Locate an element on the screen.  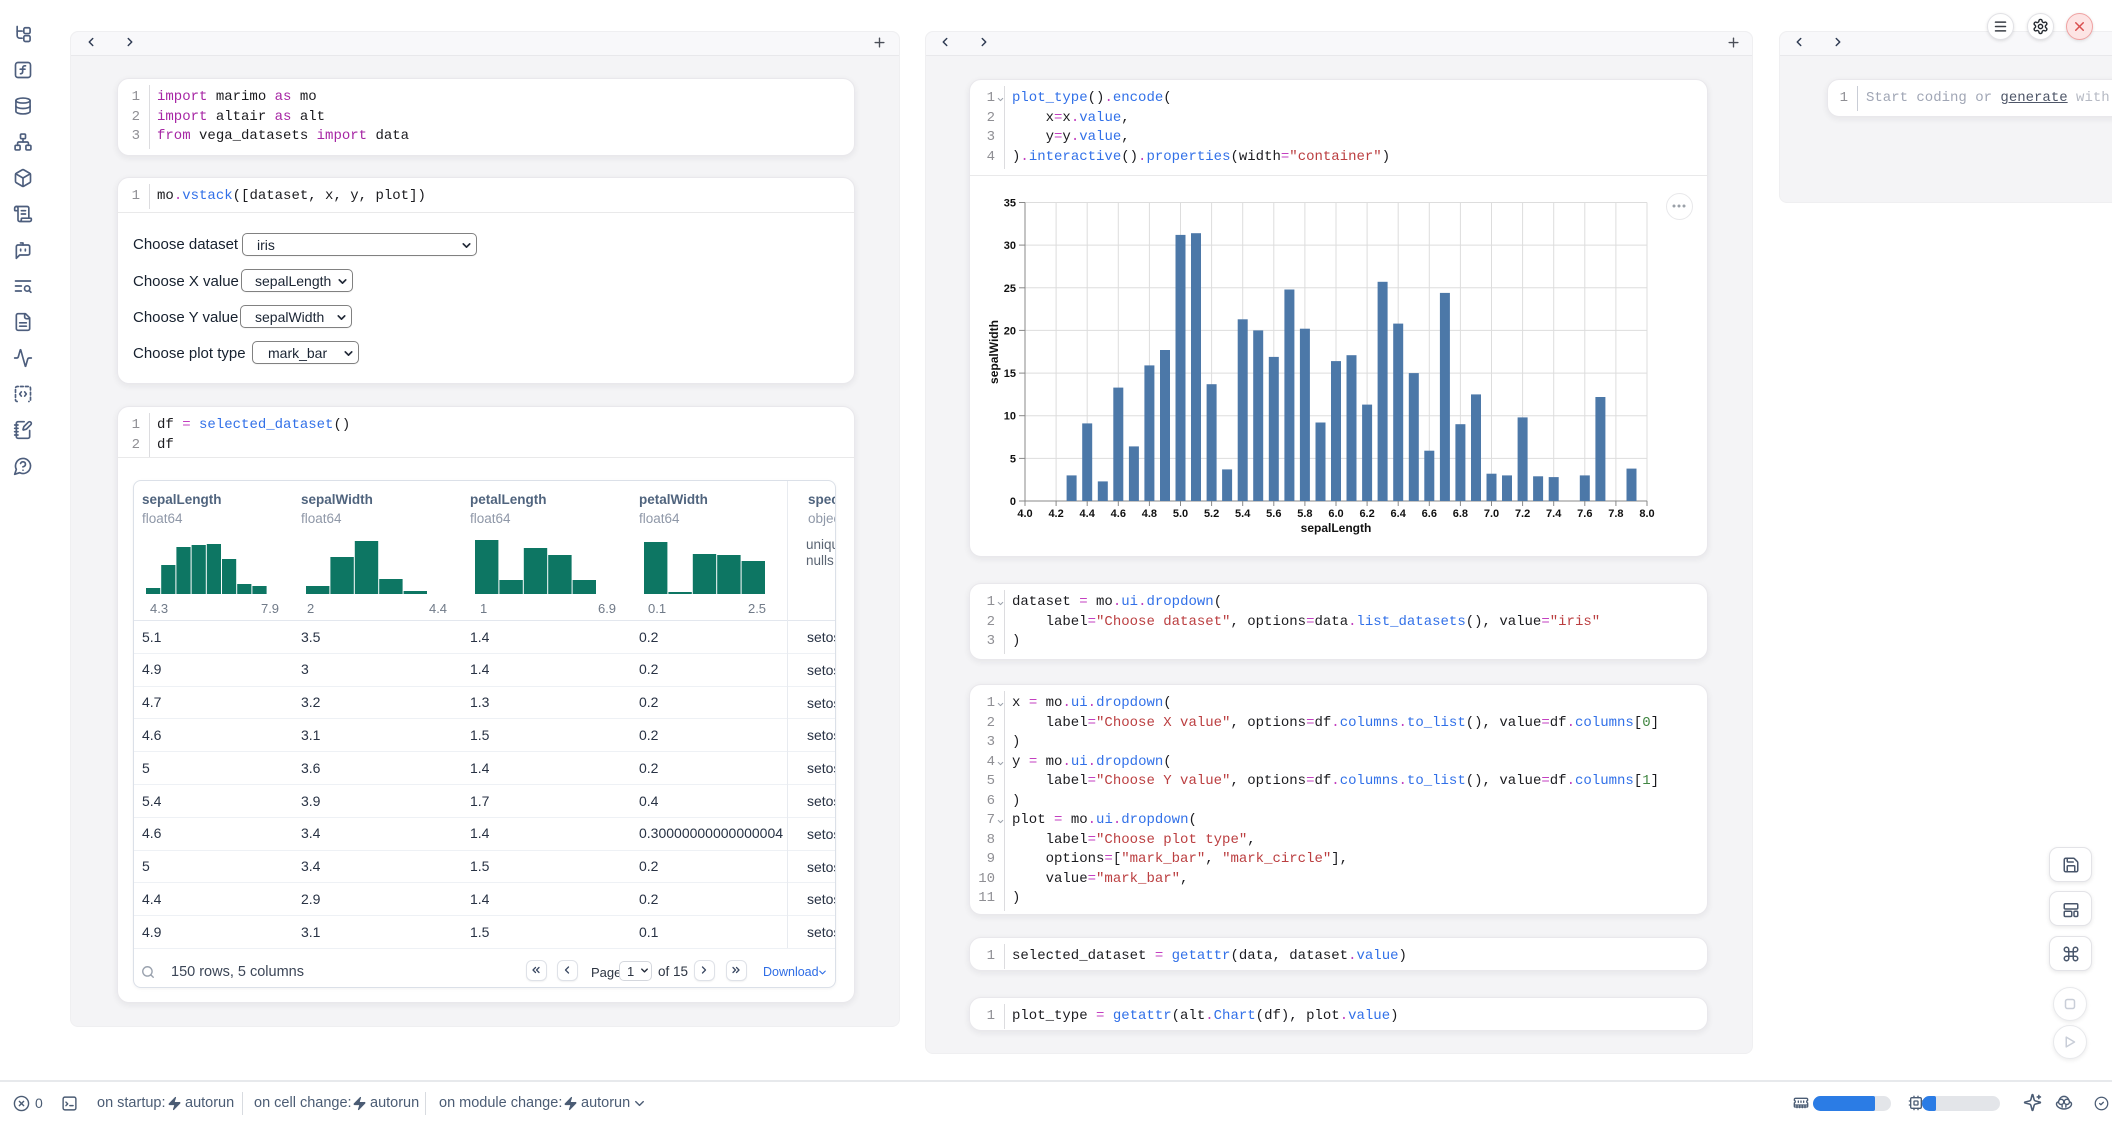
svg-text: 4.8 is located at coordinates (1149, 514).